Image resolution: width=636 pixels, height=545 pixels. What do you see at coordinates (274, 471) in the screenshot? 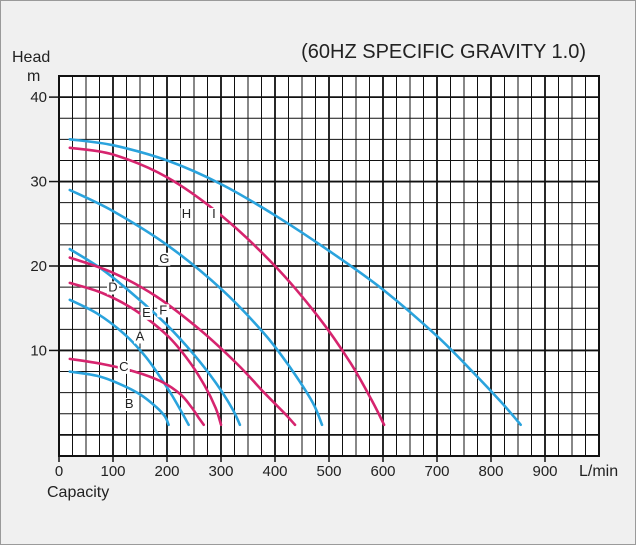
I see `x-tick-label: 400` at bounding box center [274, 471].